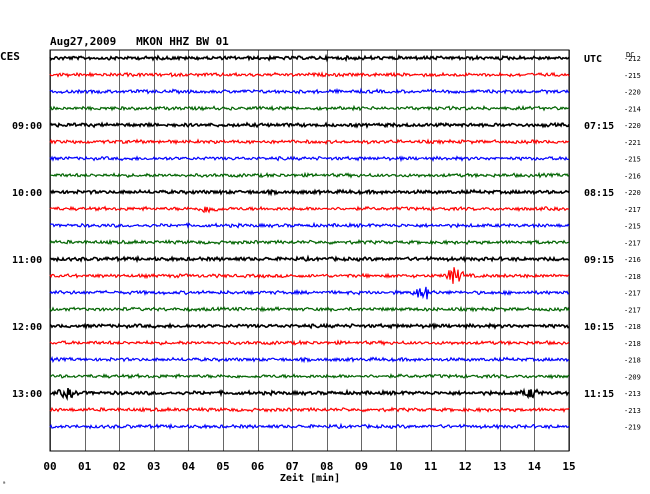 The width and height of the screenshot is (650, 494). I want to click on footer-mark: ᵃ, so click(4, 484).